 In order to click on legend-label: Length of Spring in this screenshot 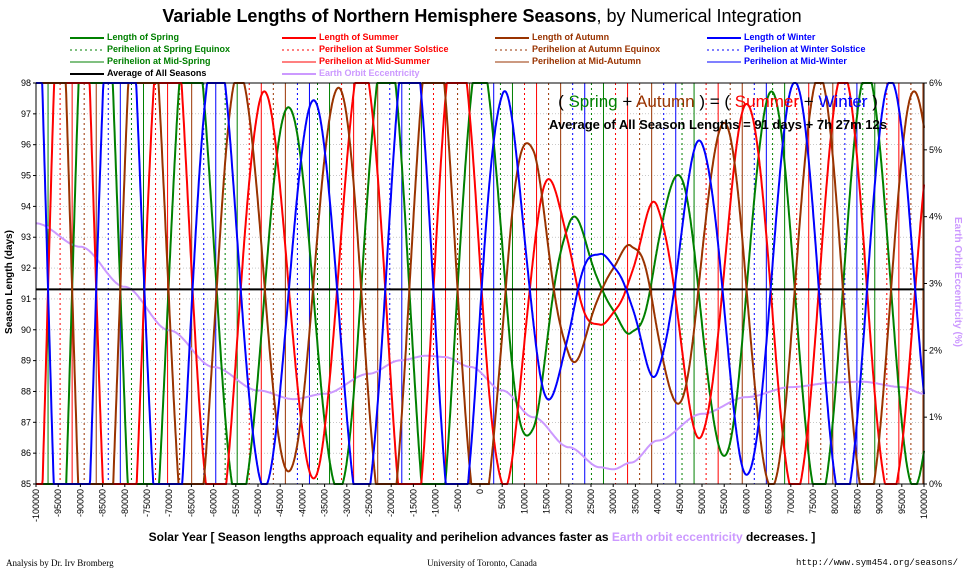, I will do `click(143, 37)`.